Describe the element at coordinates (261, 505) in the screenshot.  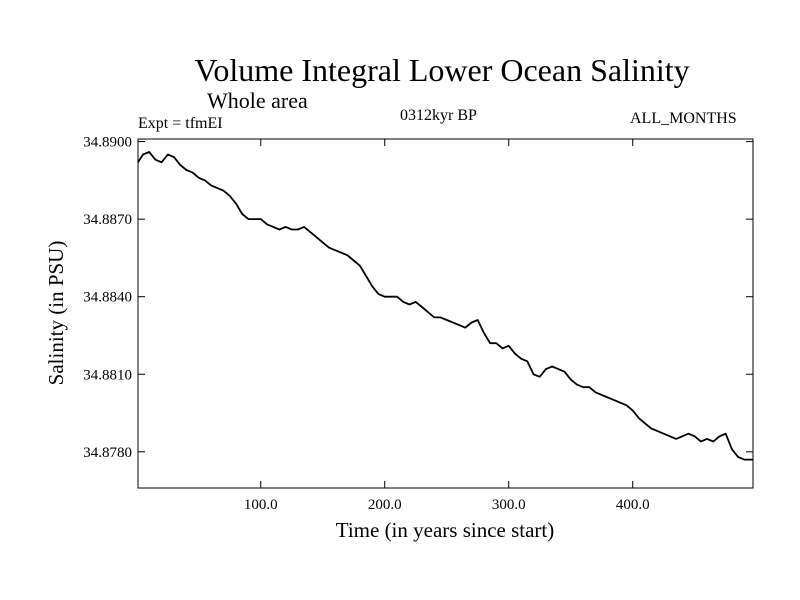
I see `x-tick-label: 100.0` at that location.